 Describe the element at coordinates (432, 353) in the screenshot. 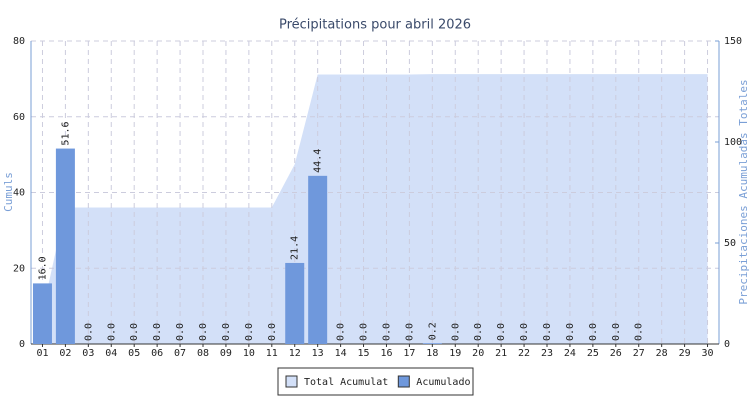

I see `x-tick-label: 18` at that location.